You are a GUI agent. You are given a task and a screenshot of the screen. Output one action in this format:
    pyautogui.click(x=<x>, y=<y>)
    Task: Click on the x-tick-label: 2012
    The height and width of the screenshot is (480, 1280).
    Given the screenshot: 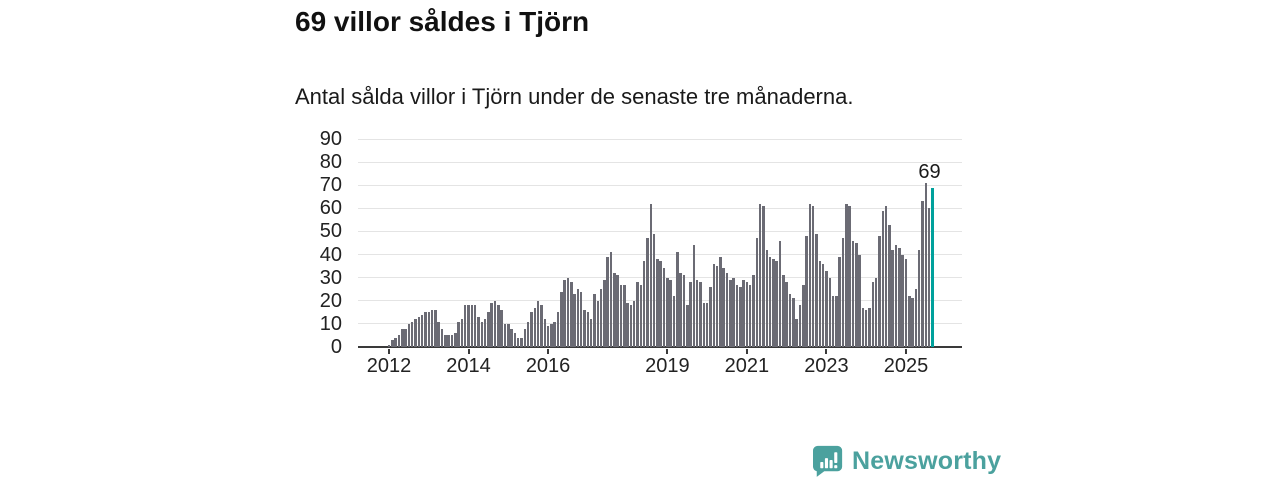 What is the action you would take?
    pyautogui.click(x=389, y=366)
    